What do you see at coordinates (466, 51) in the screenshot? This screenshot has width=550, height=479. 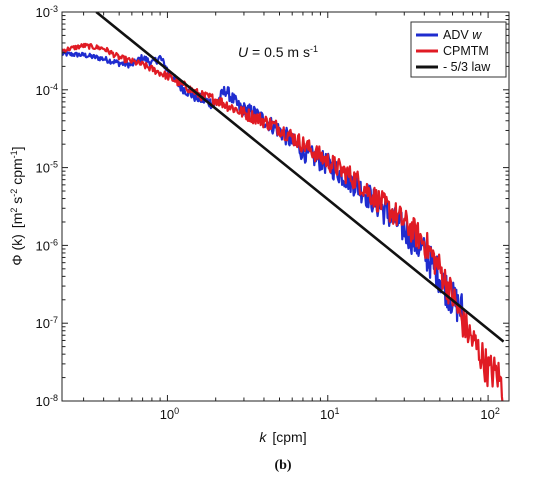 I see `legend-label-cpmtm: CPMTM` at bounding box center [466, 51].